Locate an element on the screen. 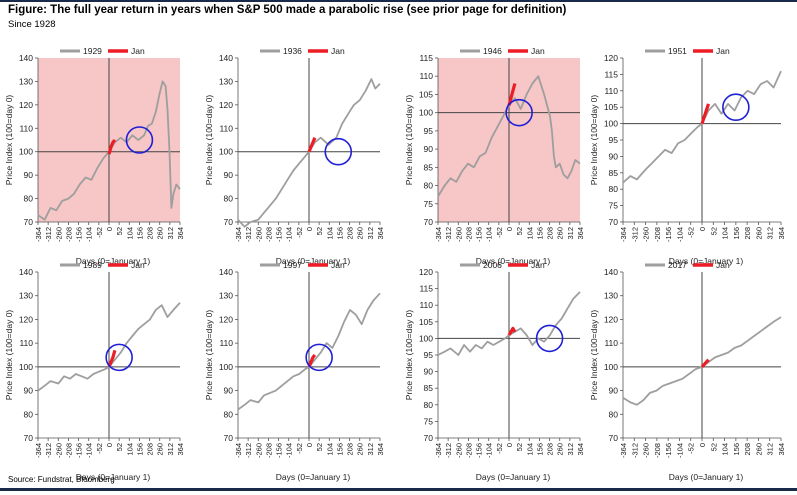  chart5-x-tick-label: -260 is located at coordinates (58, 450).